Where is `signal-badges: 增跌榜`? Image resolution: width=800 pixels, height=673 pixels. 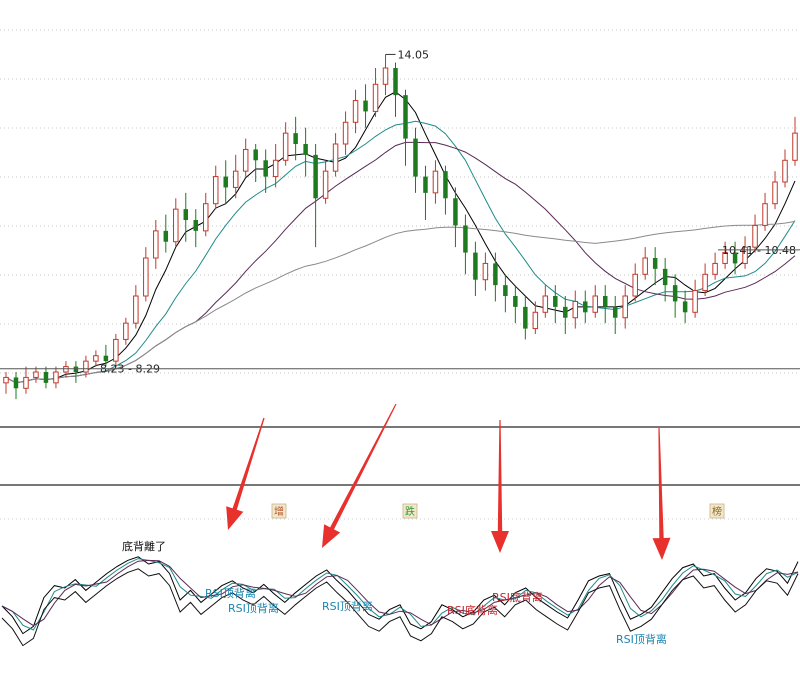 signal-badges: 增跌榜 is located at coordinates (498, 511).